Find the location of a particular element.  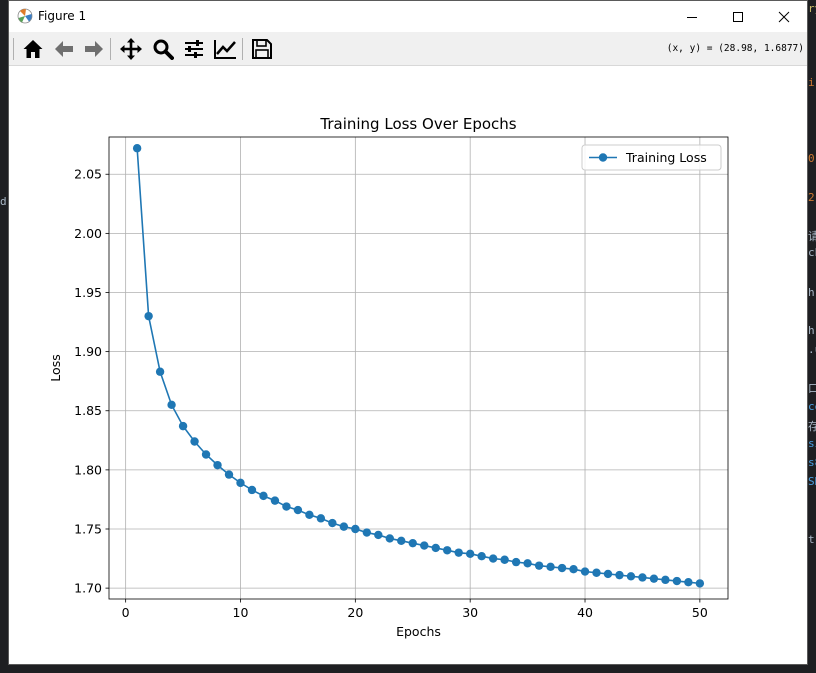

title-bar: Figure 1 is located at coordinates (408, 16).